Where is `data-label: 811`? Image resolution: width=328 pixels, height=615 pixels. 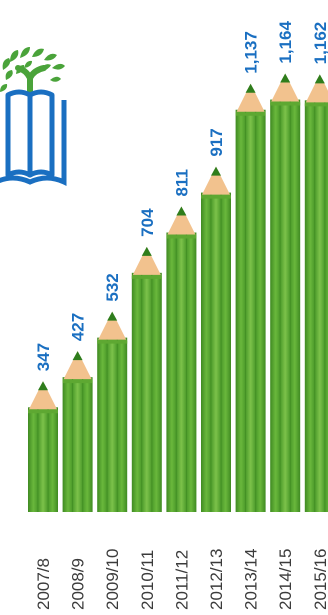 data-label: 811 is located at coordinates (181, 182).